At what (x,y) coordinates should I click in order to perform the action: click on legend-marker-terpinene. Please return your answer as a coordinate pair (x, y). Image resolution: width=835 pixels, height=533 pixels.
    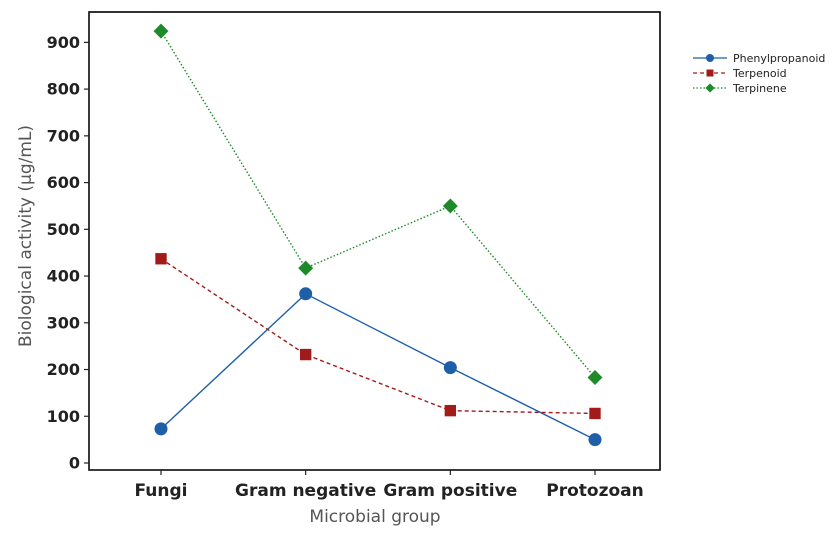
    Looking at the image, I should click on (710, 88).